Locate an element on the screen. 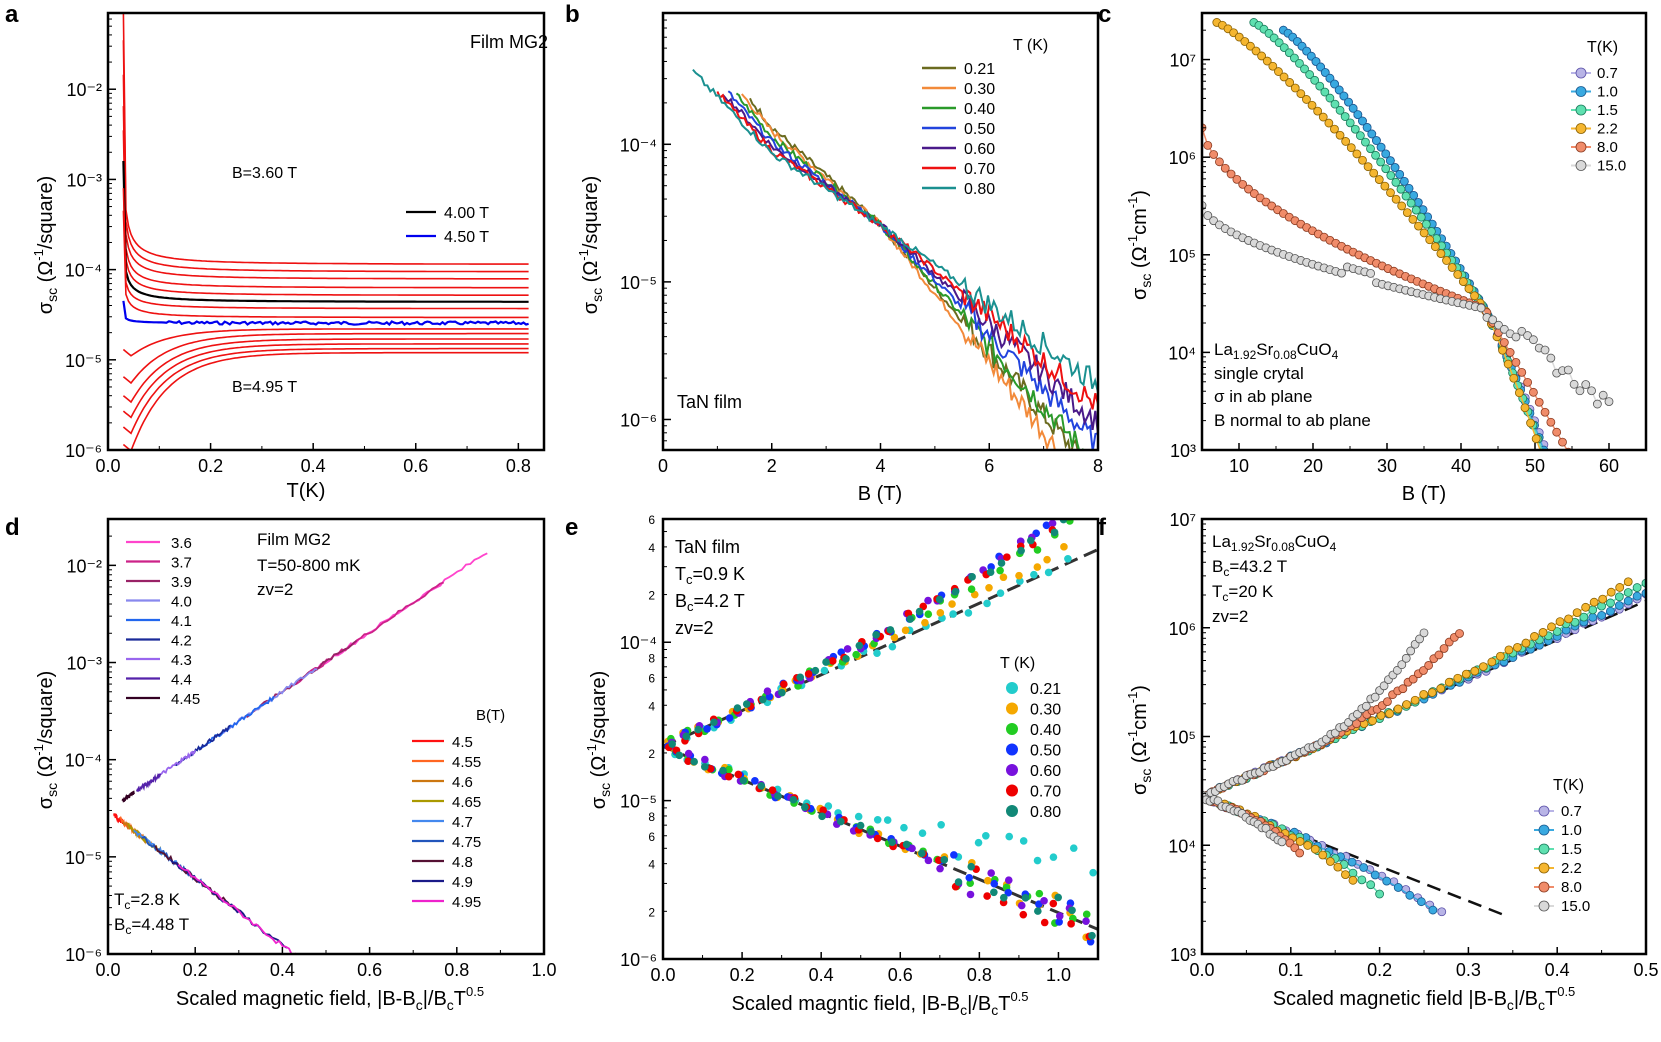  x-tick-label: 0.6 is located at coordinates (415, 466).